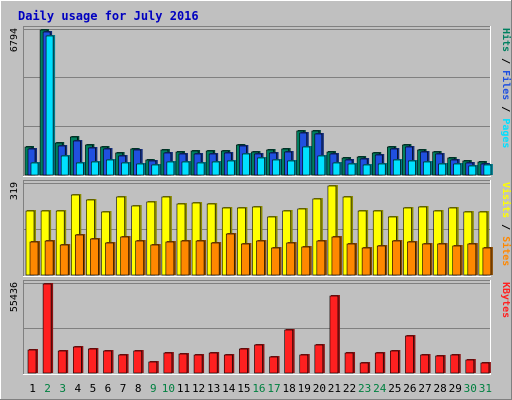  Describe the element at coordinates (168, 388) in the screenshot. I see `x-tick-label: 10` at that location.